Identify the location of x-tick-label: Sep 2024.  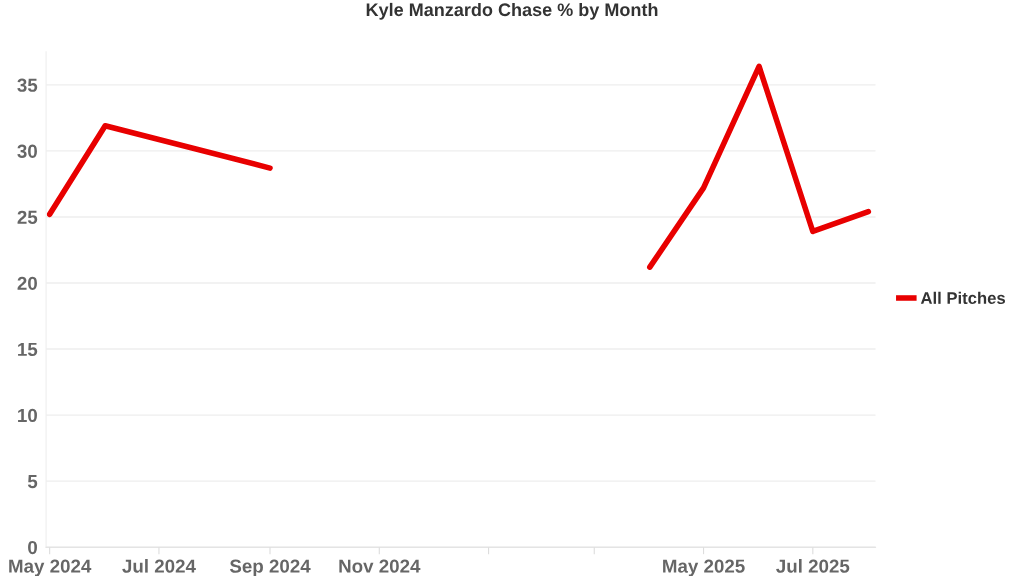
(270, 567).